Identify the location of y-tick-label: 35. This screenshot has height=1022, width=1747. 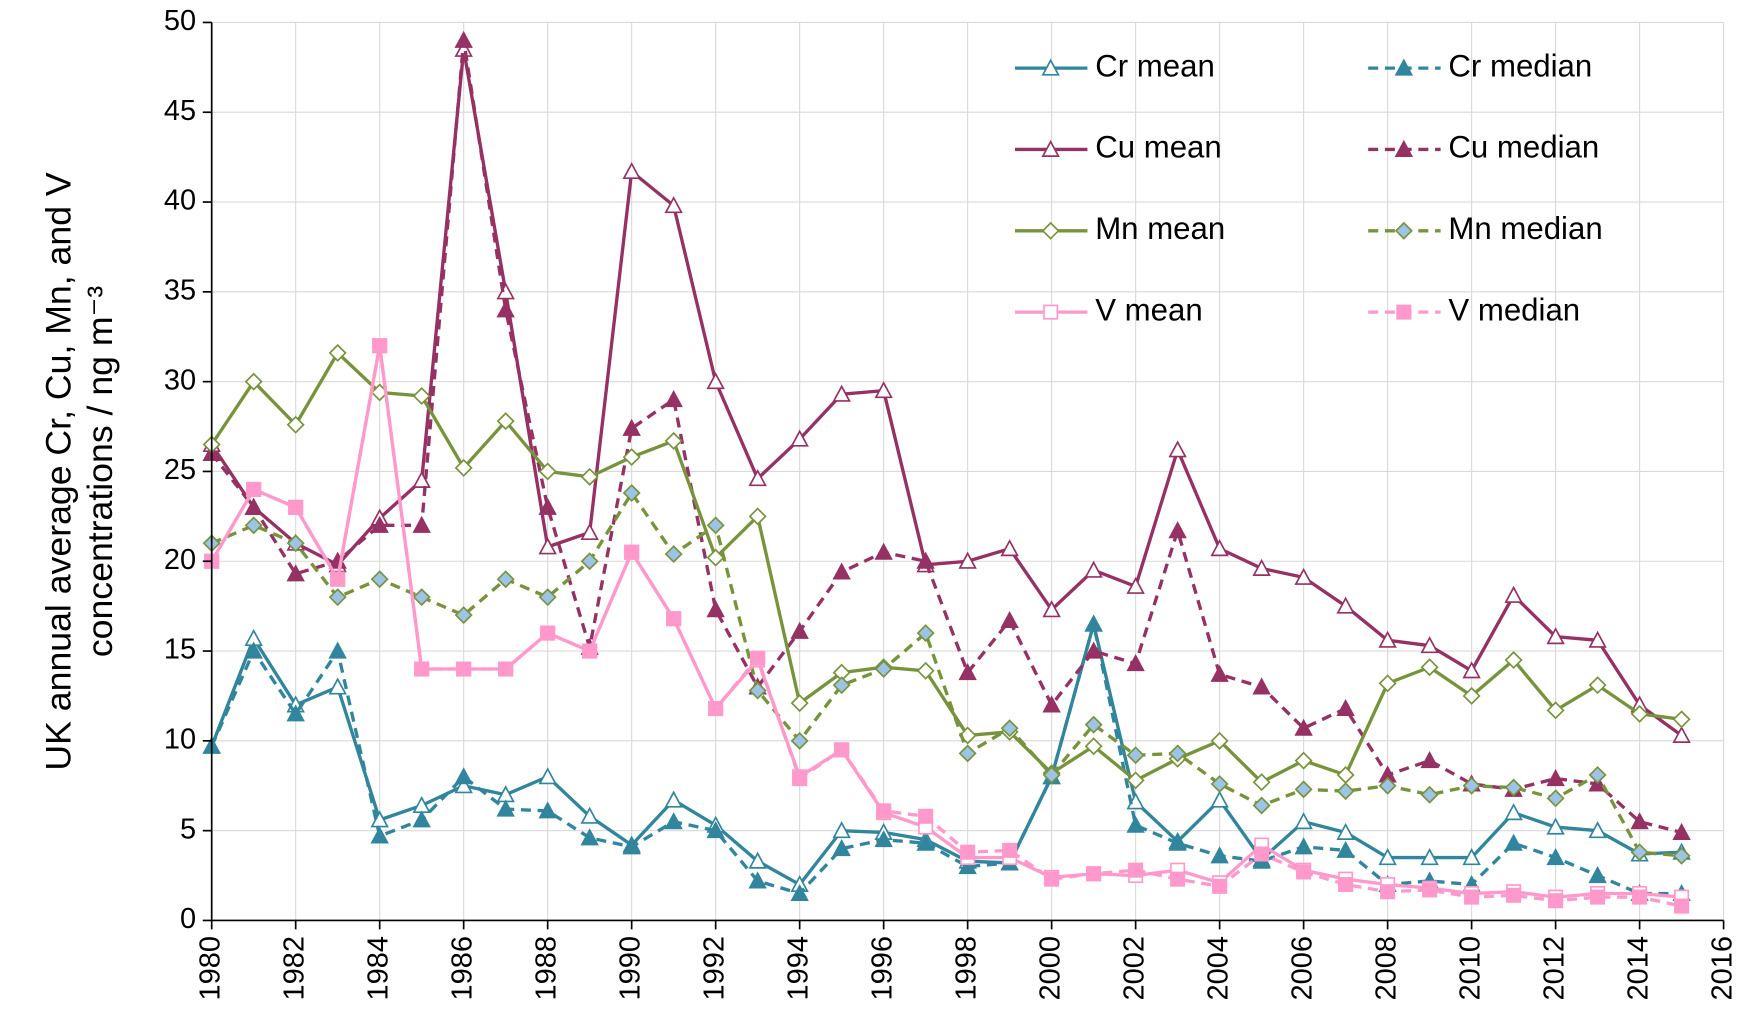
(180, 291).